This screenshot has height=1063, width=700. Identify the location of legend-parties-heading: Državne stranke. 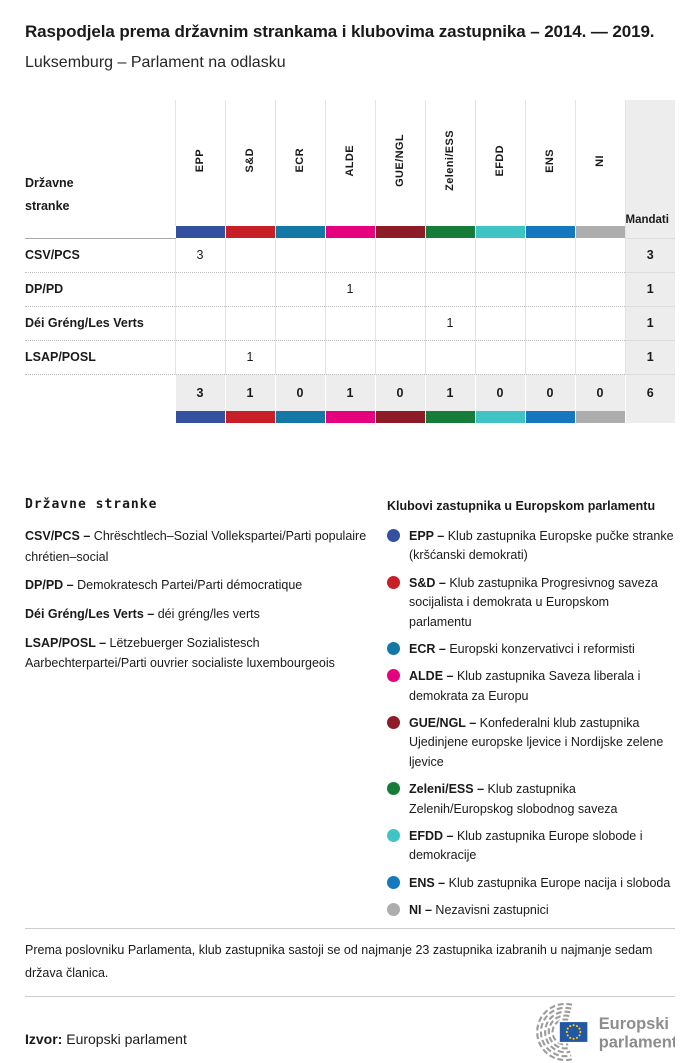
(91, 504).